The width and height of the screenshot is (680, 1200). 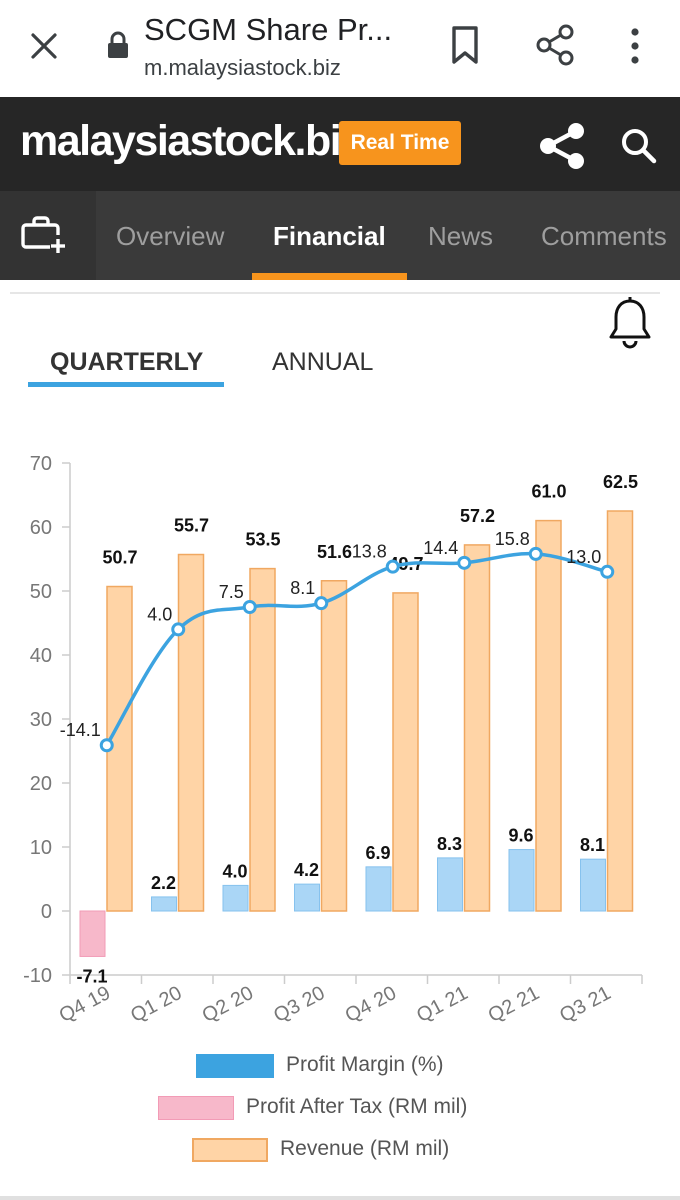 What do you see at coordinates (604, 236) in the screenshot?
I see `tab-comments: Comments` at bounding box center [604, 236].